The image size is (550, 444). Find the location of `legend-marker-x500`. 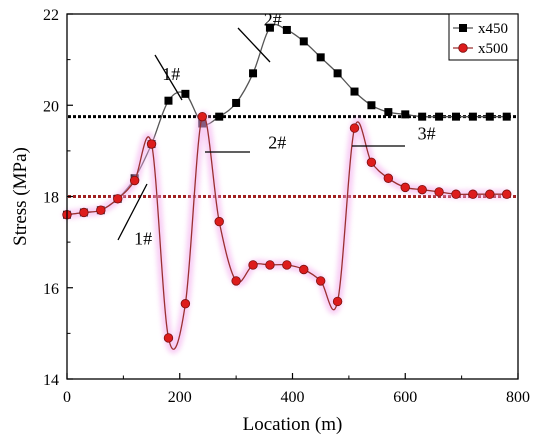

legend-marker-x500 is located at coordinates (463, 48).